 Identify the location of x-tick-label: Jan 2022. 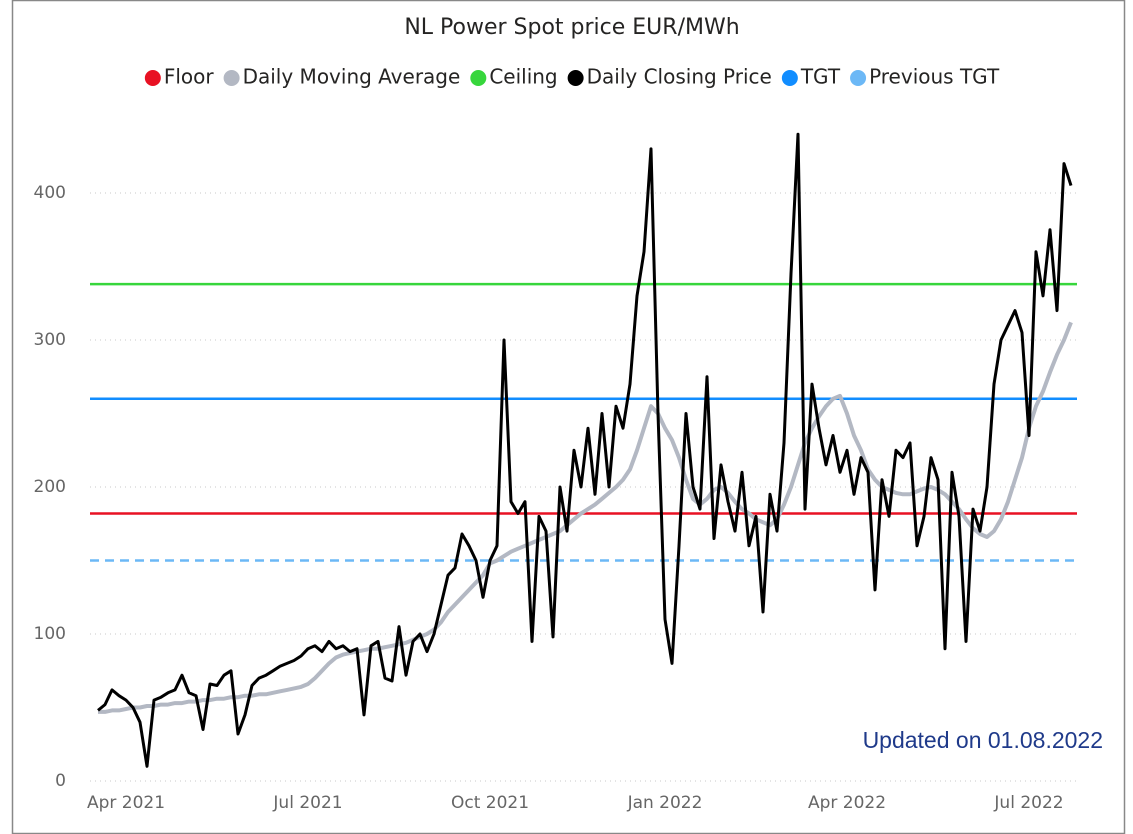
(665, 803).